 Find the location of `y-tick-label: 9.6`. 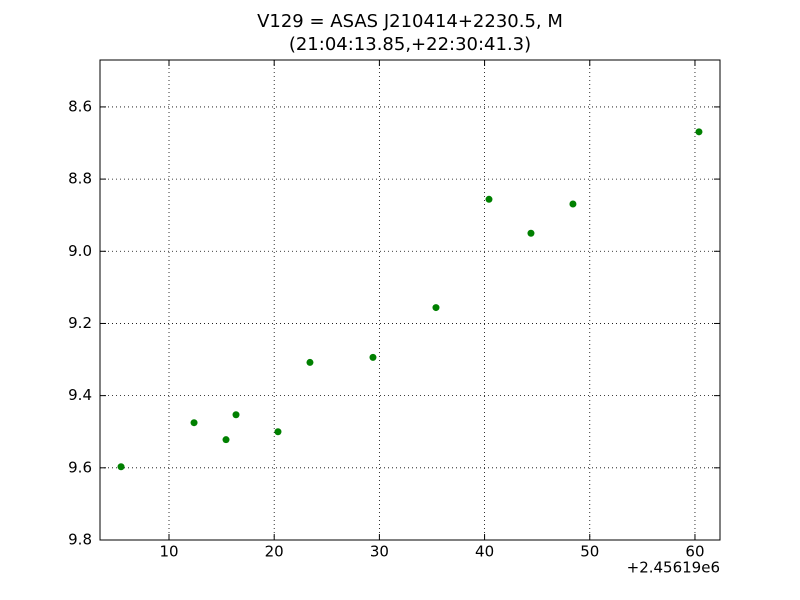

y-tick-label: 9.6 is located at coordinates (80, 467).